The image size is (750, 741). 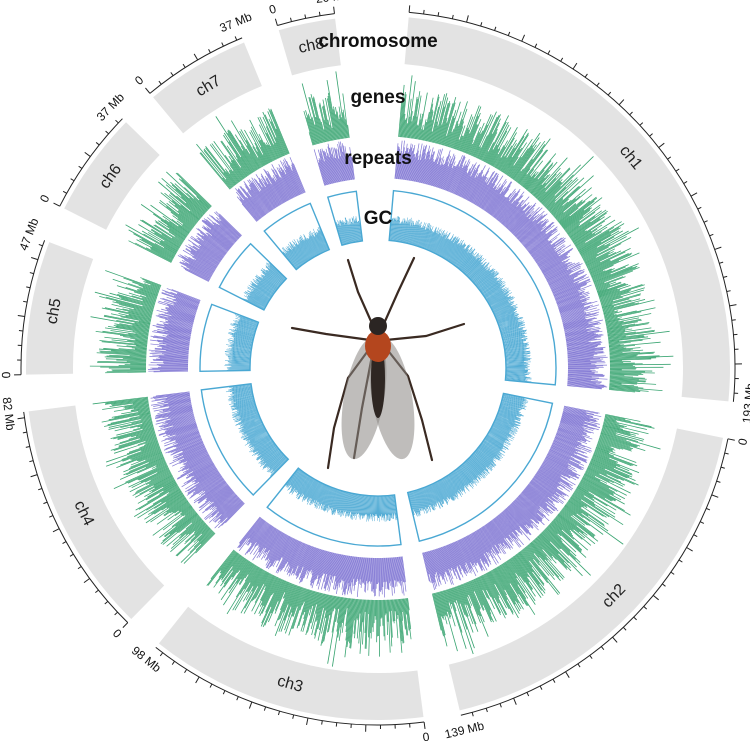 I want to click on tick-label-ch5: 0, so click(x=6, y=375).